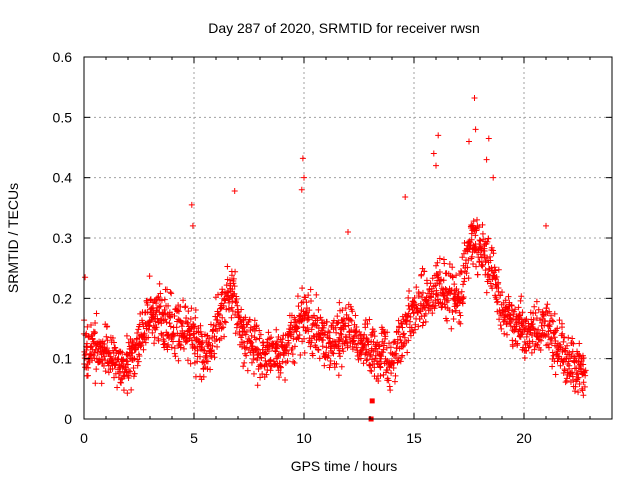  Describe the element at coordinates (63, 359) in the screenshot. I see `y-tick-label: 0.1` at that location.